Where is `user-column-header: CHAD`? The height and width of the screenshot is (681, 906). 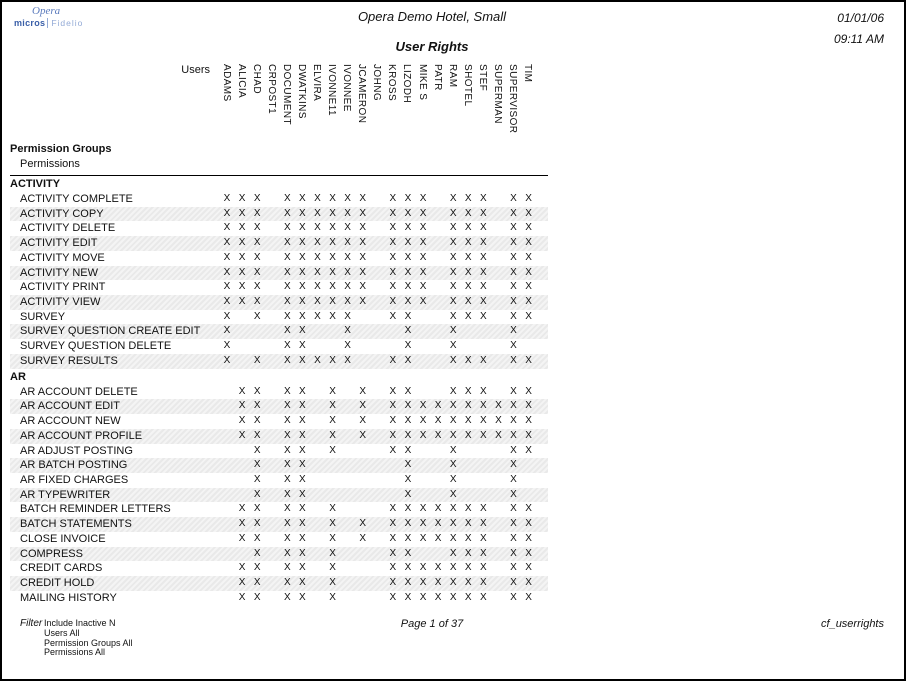 user-column-header: CHAD is located at coordinates (256, 79).